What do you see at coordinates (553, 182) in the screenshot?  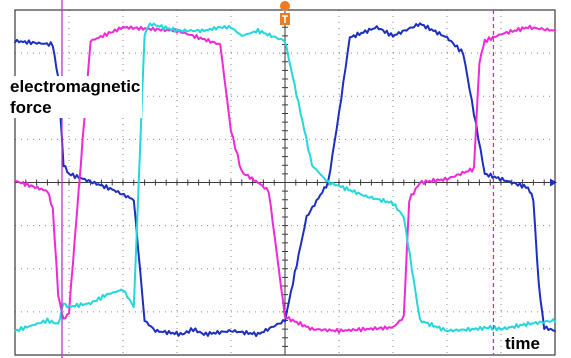 I see `ground-level-arrow-icon` at bounding box center [553, 182].